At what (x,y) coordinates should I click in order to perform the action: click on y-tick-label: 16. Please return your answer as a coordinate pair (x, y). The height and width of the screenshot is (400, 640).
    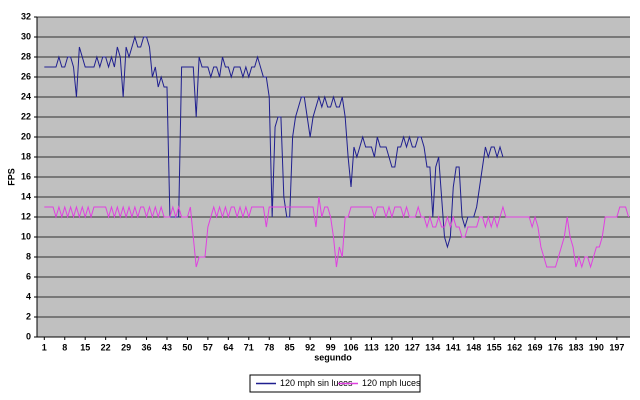
    Looking at the image, I should click on (26, 176).